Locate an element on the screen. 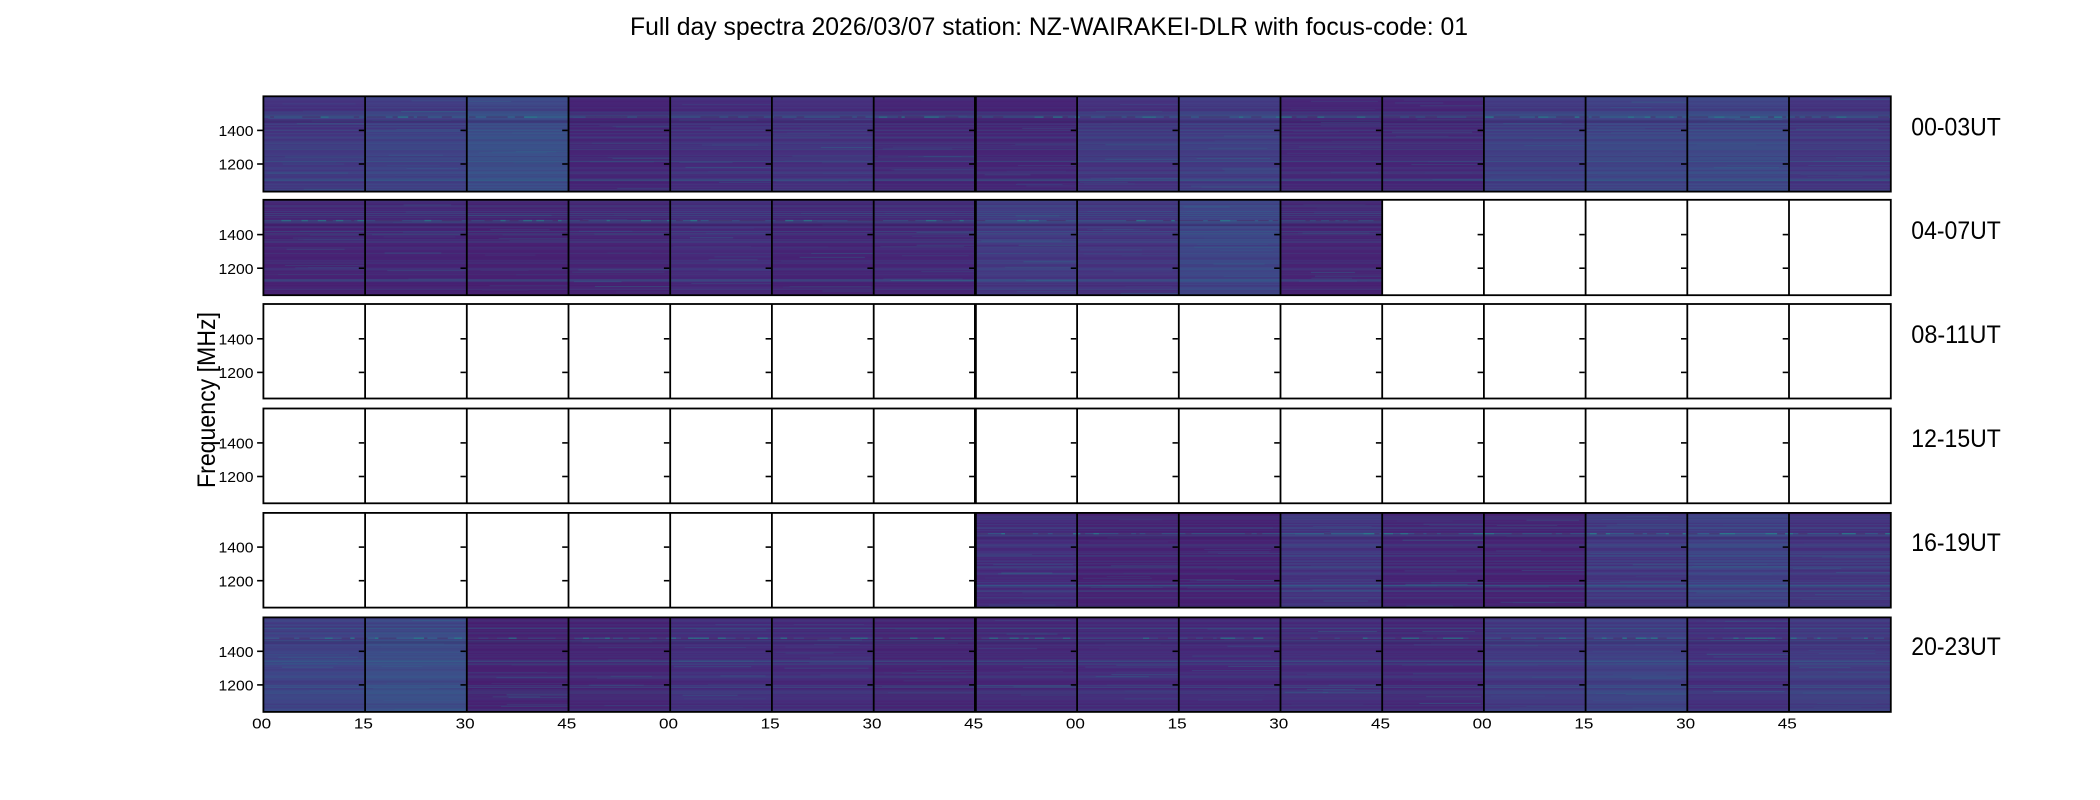 Image resolution: width=2100 pixels, height=800 pixels. svg-text: 12-15UT is located at coordinates (1956, 439).